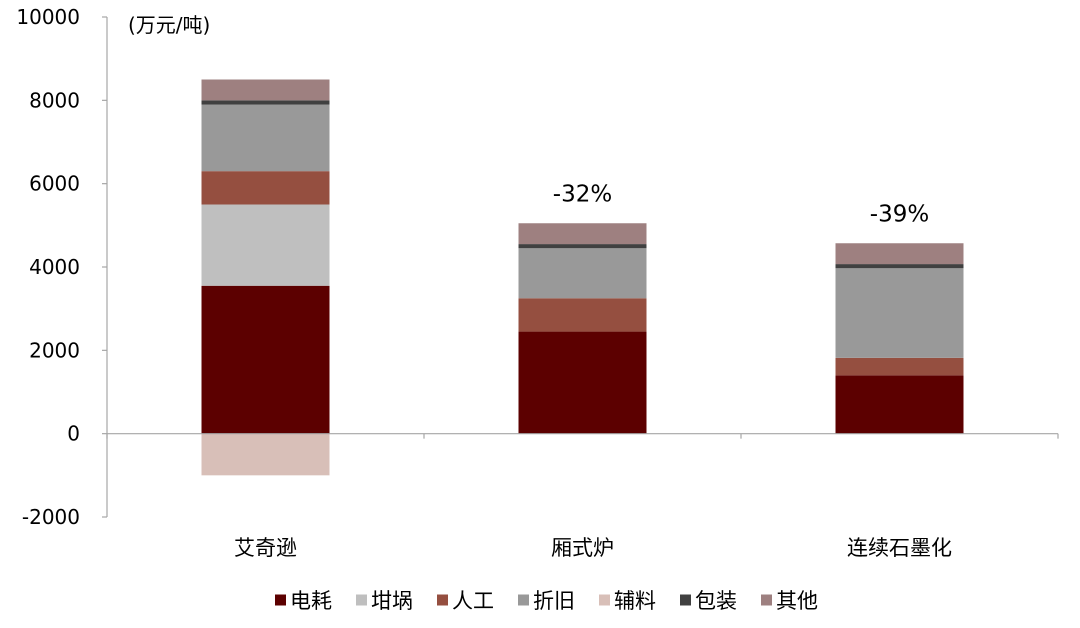 The image size is (1080, 628). What do you see at coordinates (797, 601) in the screenshot?
I see `legend-label: 其他` at bounding box center [797, 601].